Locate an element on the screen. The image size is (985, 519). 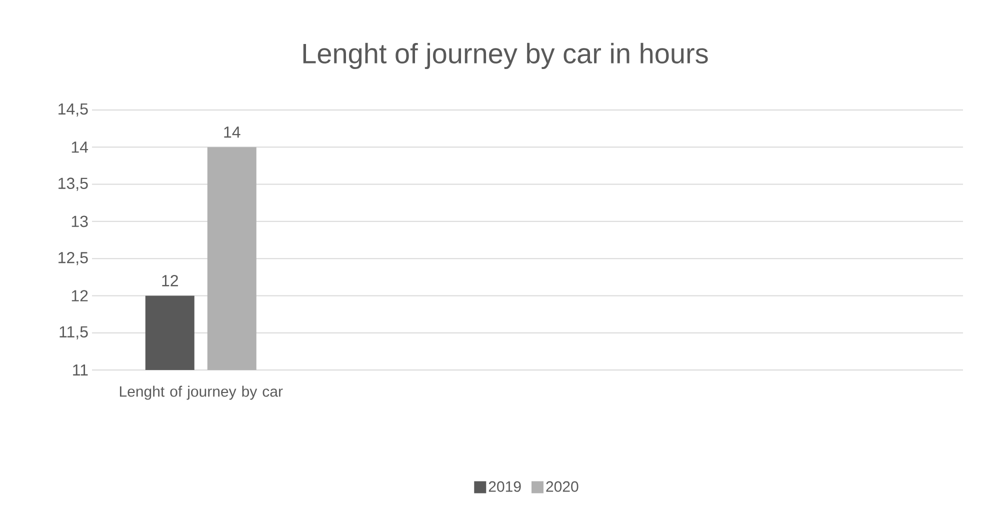
y-tick-label: 13 is located at coordinates (80, 222).